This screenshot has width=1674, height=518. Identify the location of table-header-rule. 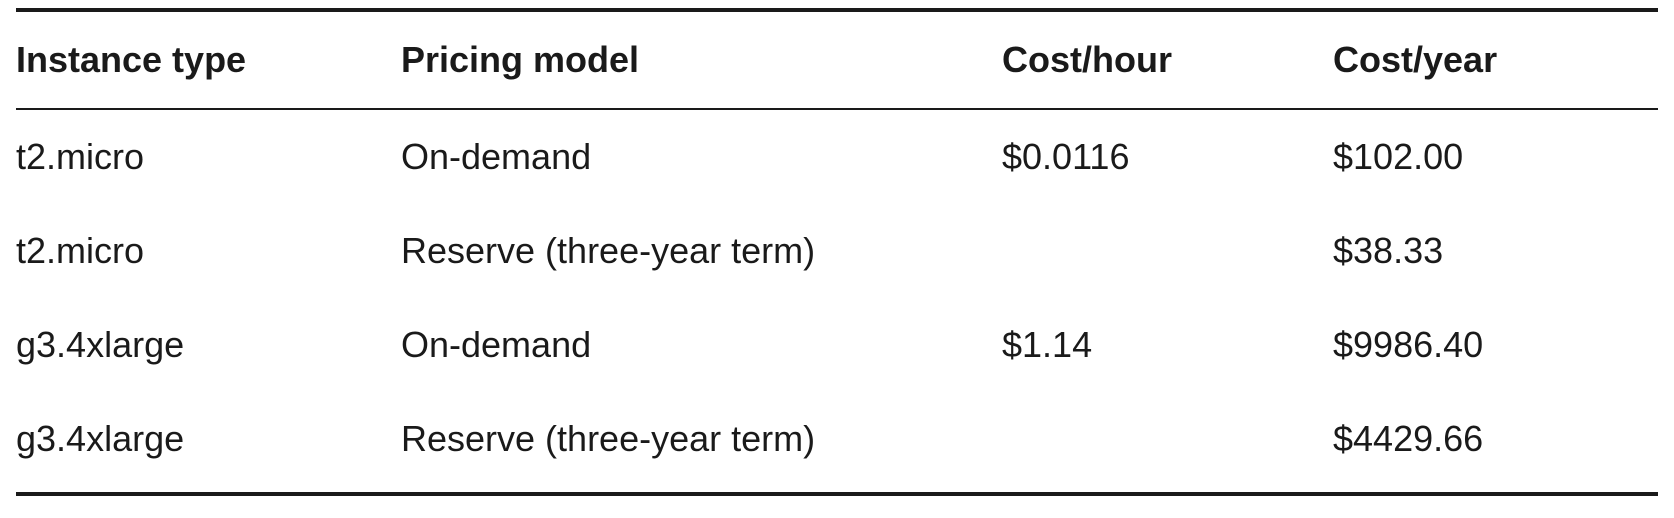
(837, 109).